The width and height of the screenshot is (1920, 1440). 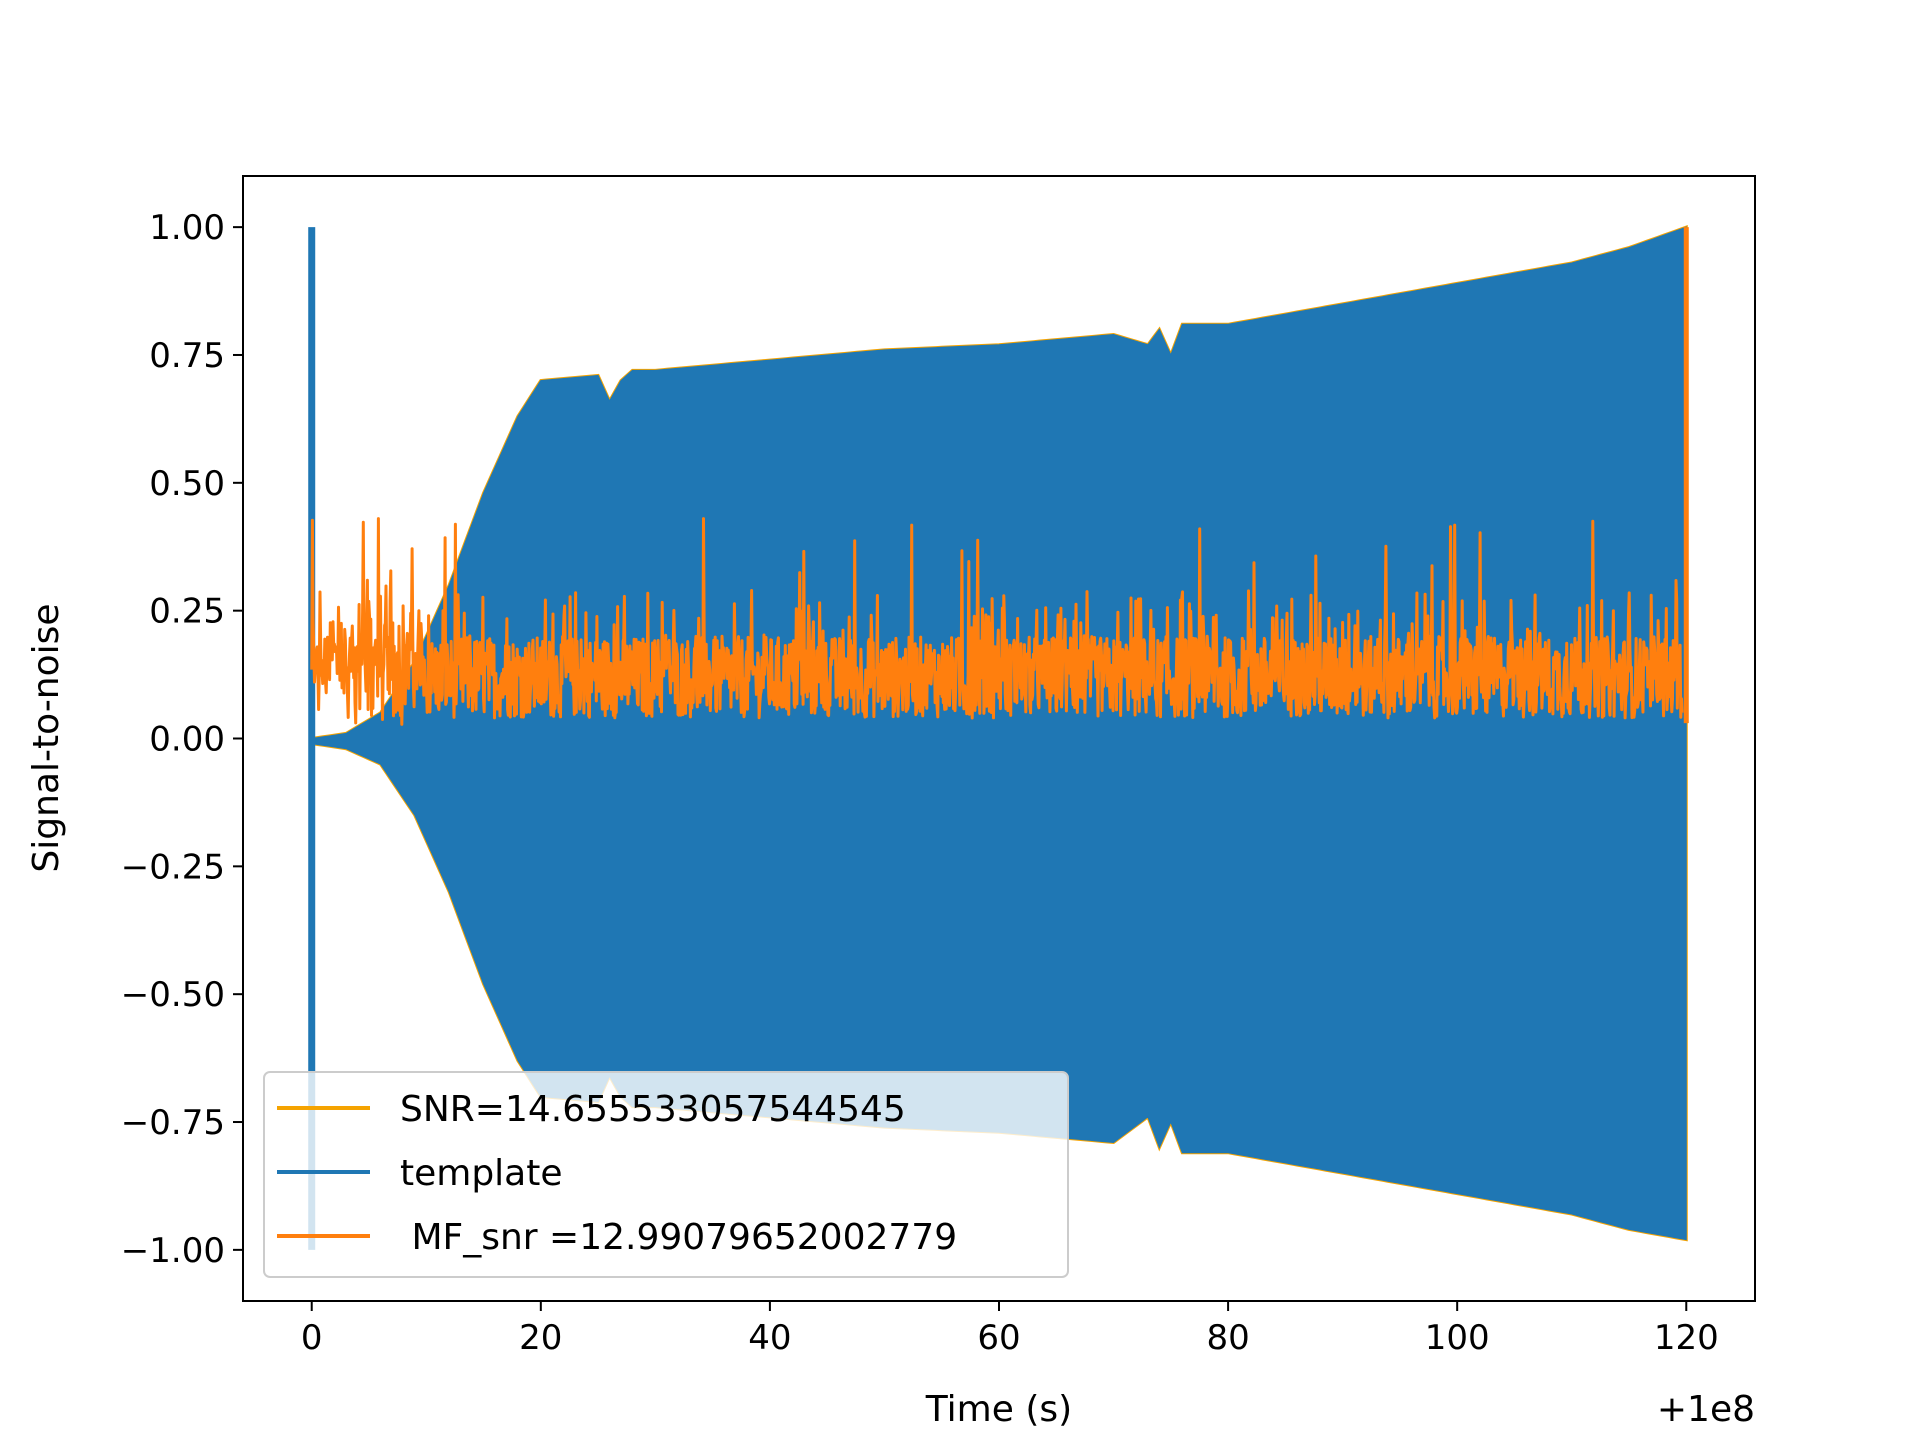 I want to click on x-tick-label: 80, so click(x=1227, y=1338).